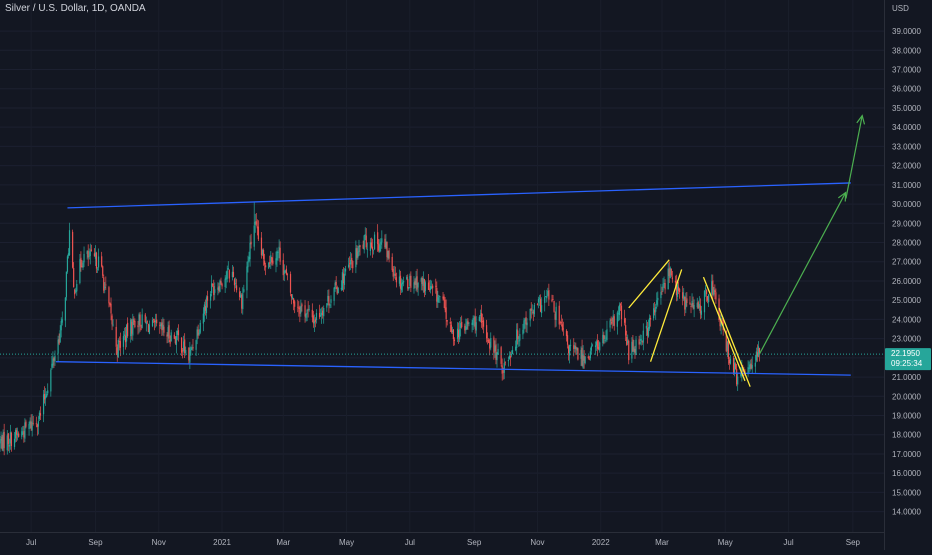  Describe the element at coordinates (906, 108) in the screenshot. I see `price-tick-label: 35.0000` at that location.